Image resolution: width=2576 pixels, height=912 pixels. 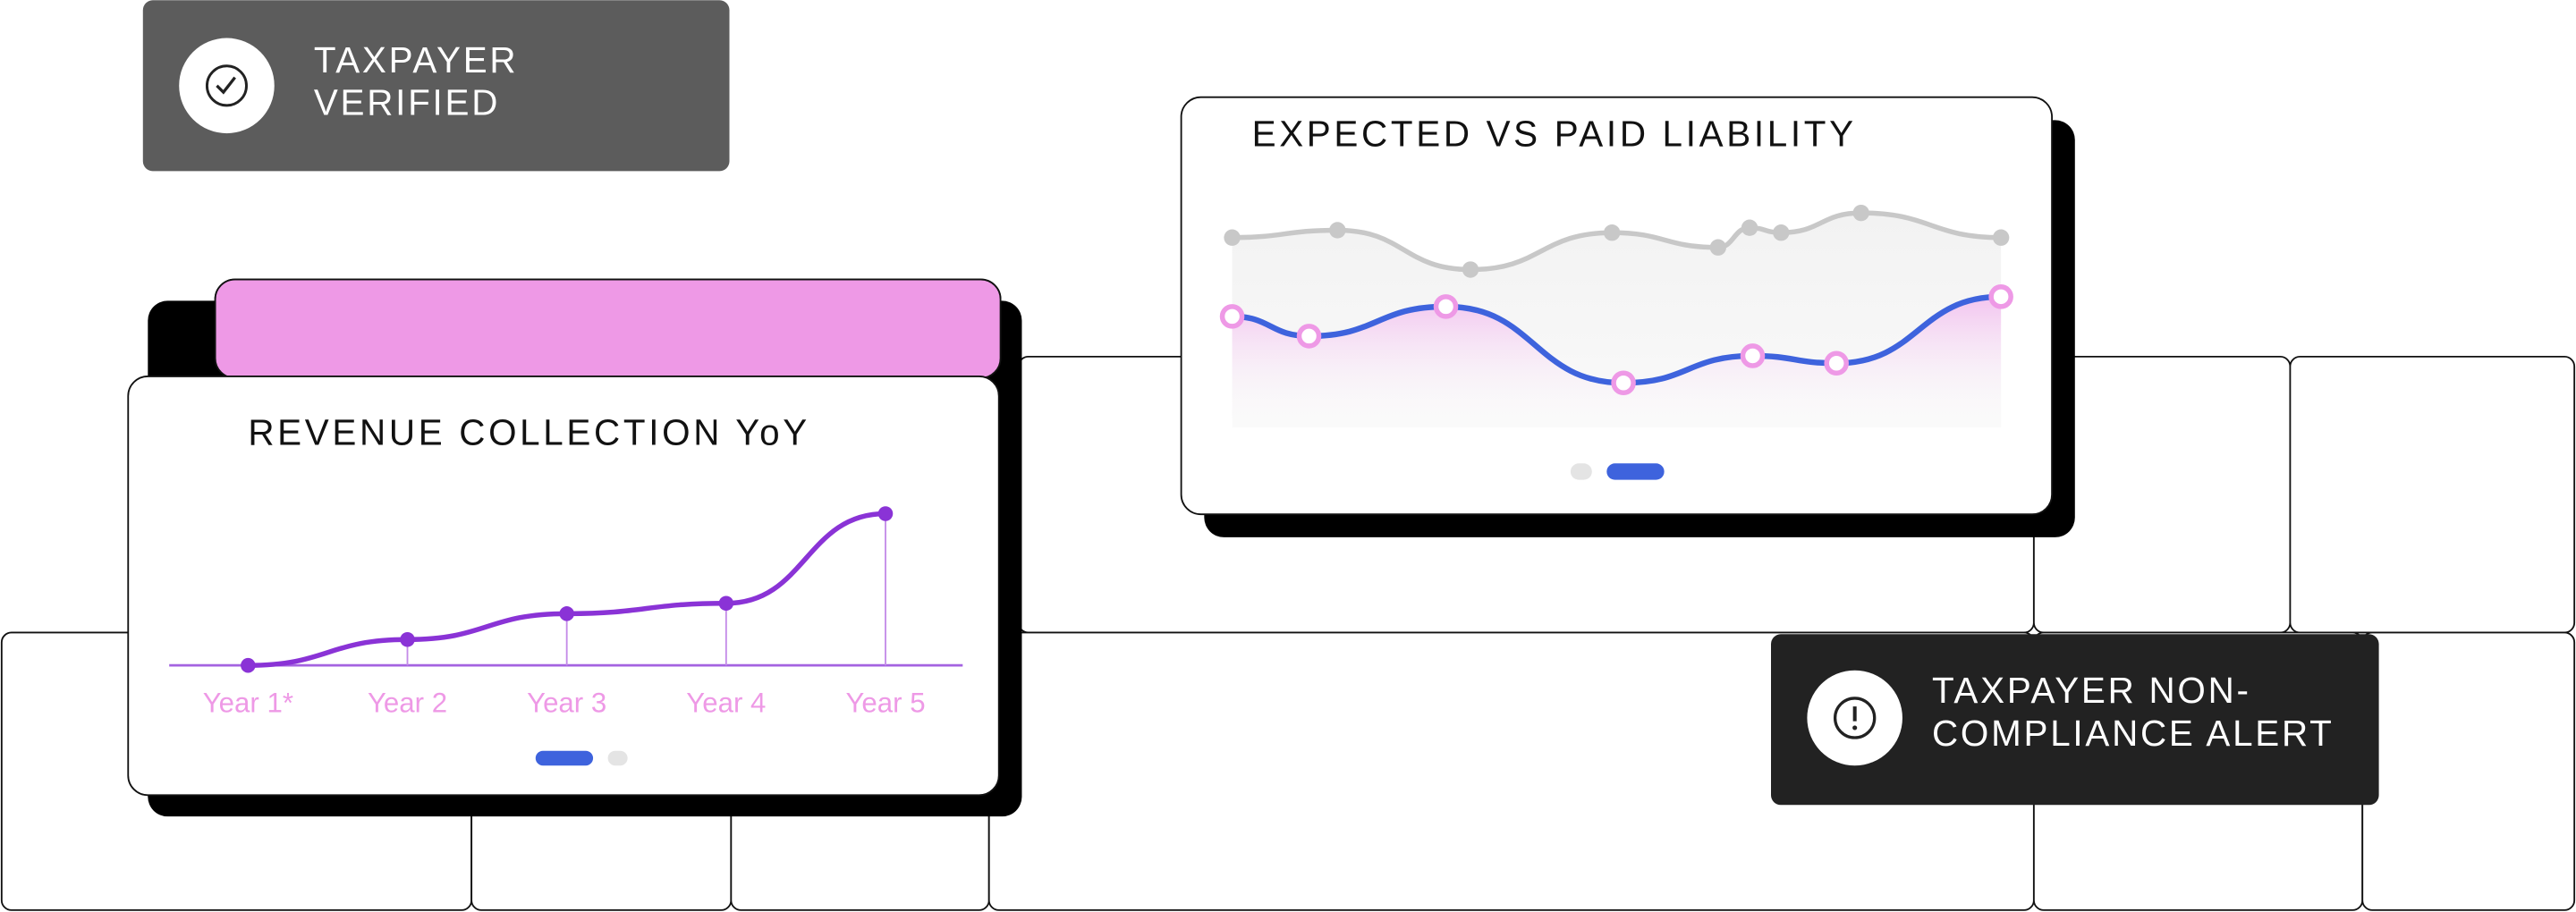 I want to click on x-tick-label: Year 3, so click(x=566, y=704).